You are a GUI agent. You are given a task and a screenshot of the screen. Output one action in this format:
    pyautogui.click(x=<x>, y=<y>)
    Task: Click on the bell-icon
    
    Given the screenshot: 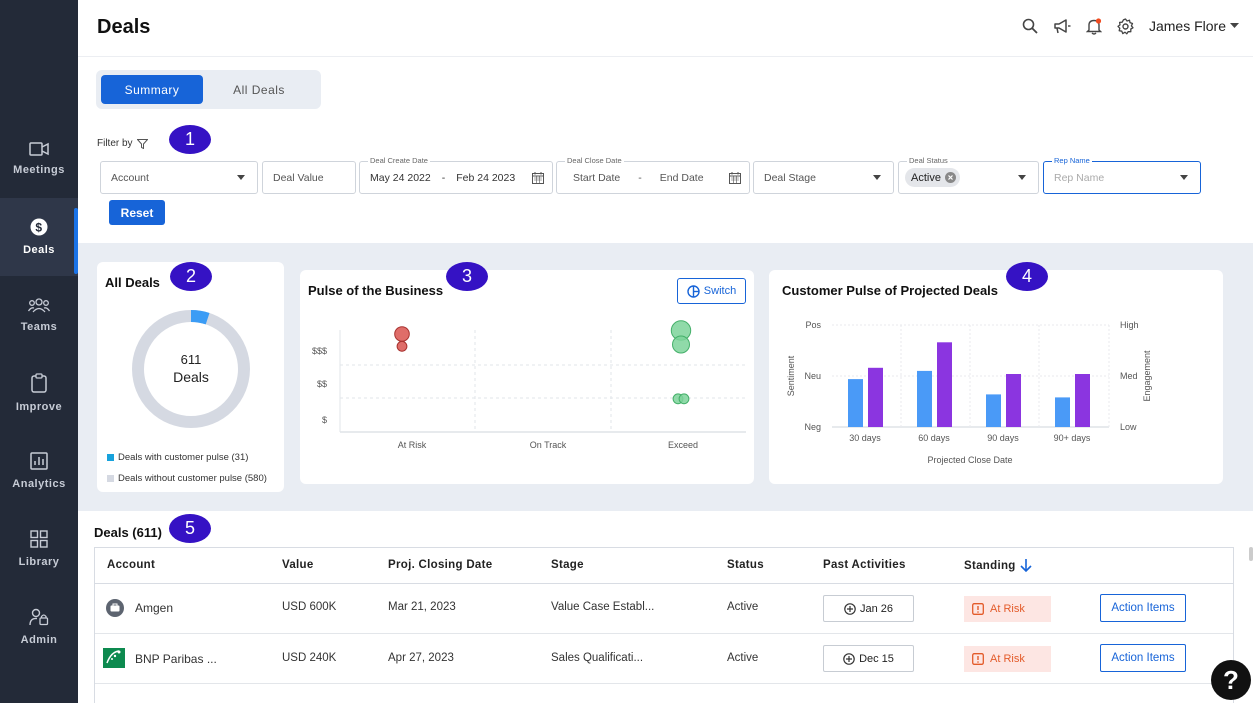 What is the action you would take?
    pyautogui.click(x=1094, y=26)
    